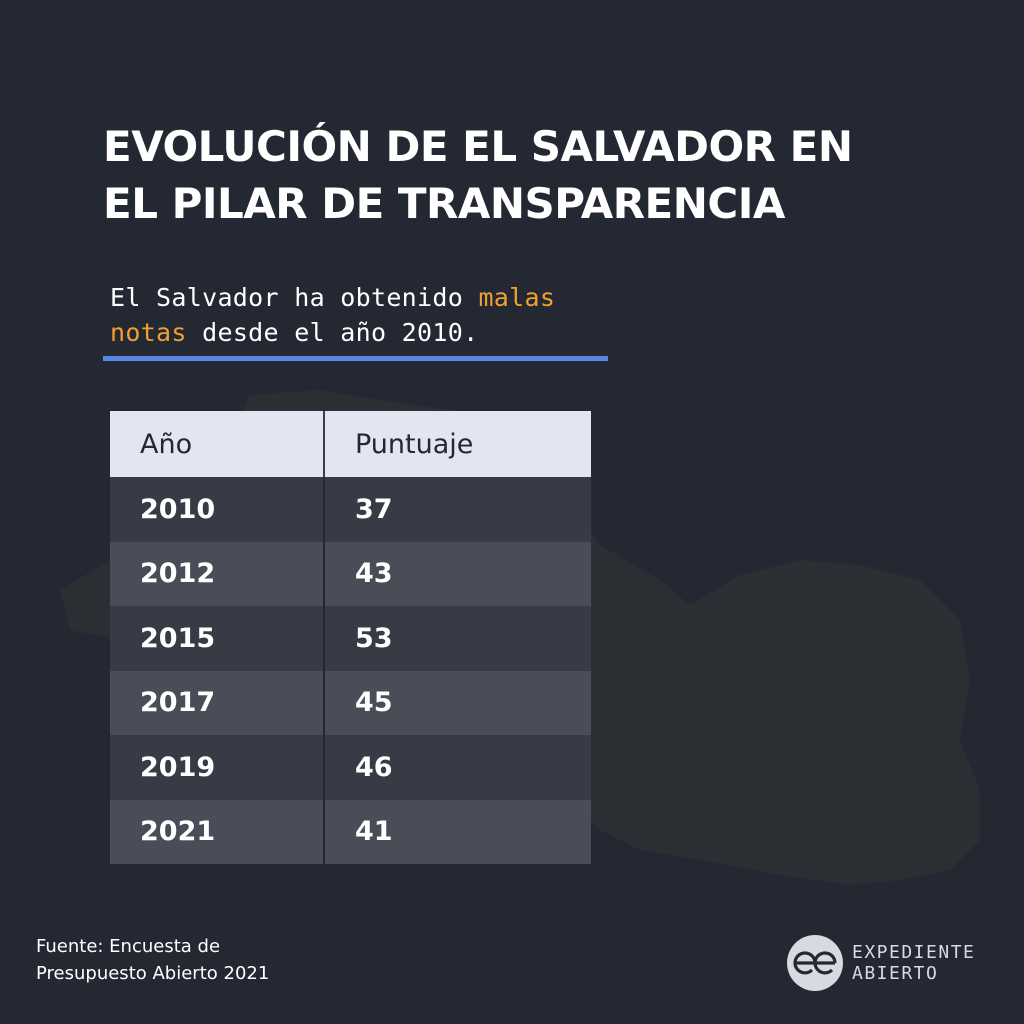  Describe the element at coordinates (914, 952) in the screenshot. I see `brand-line-1: EXPEDIENTE` at that location.